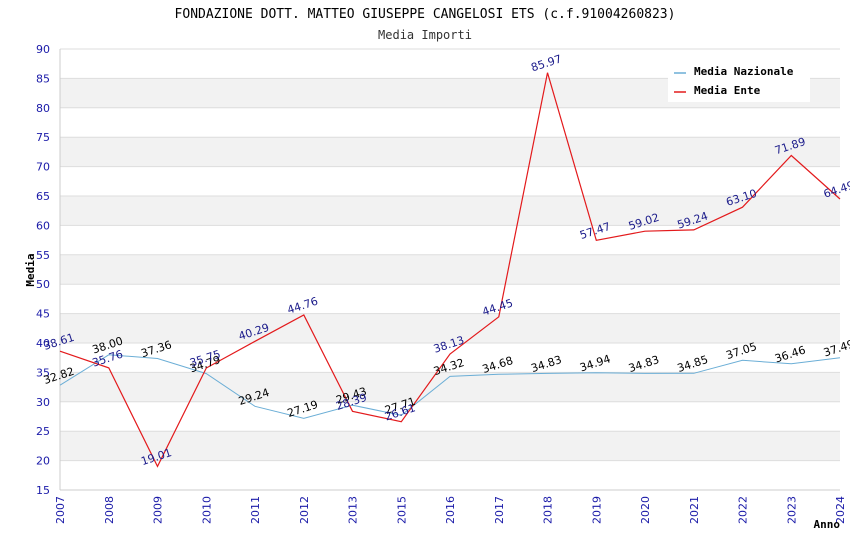 The image size is (850, 550). I want to click on x-tick-label: 2011, so click(255, 510).